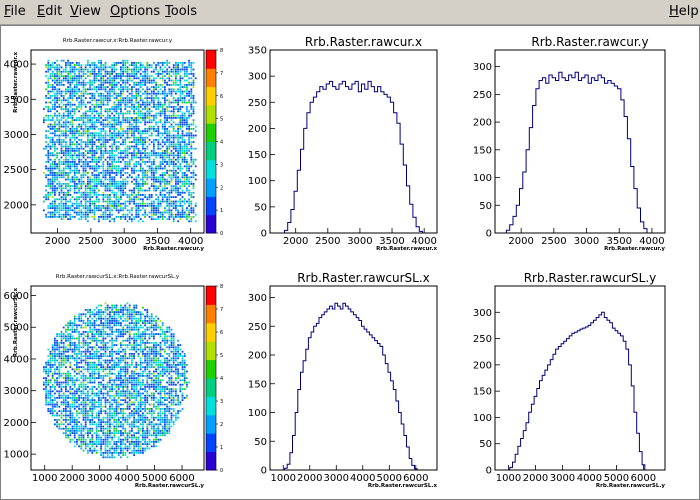 This screenshot has width=700, height=500. Describe the element at coordinates (50, 11) in the screenshot. I see `menu-edit: Edit` at that location.